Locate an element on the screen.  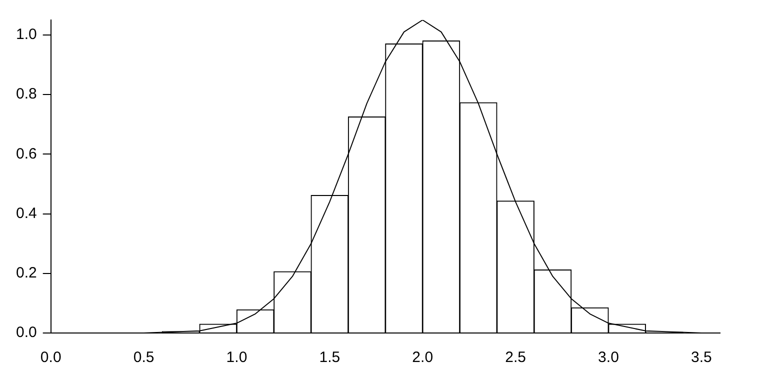
y-tick-label: 1.0 is located at coordinates (26, 35).